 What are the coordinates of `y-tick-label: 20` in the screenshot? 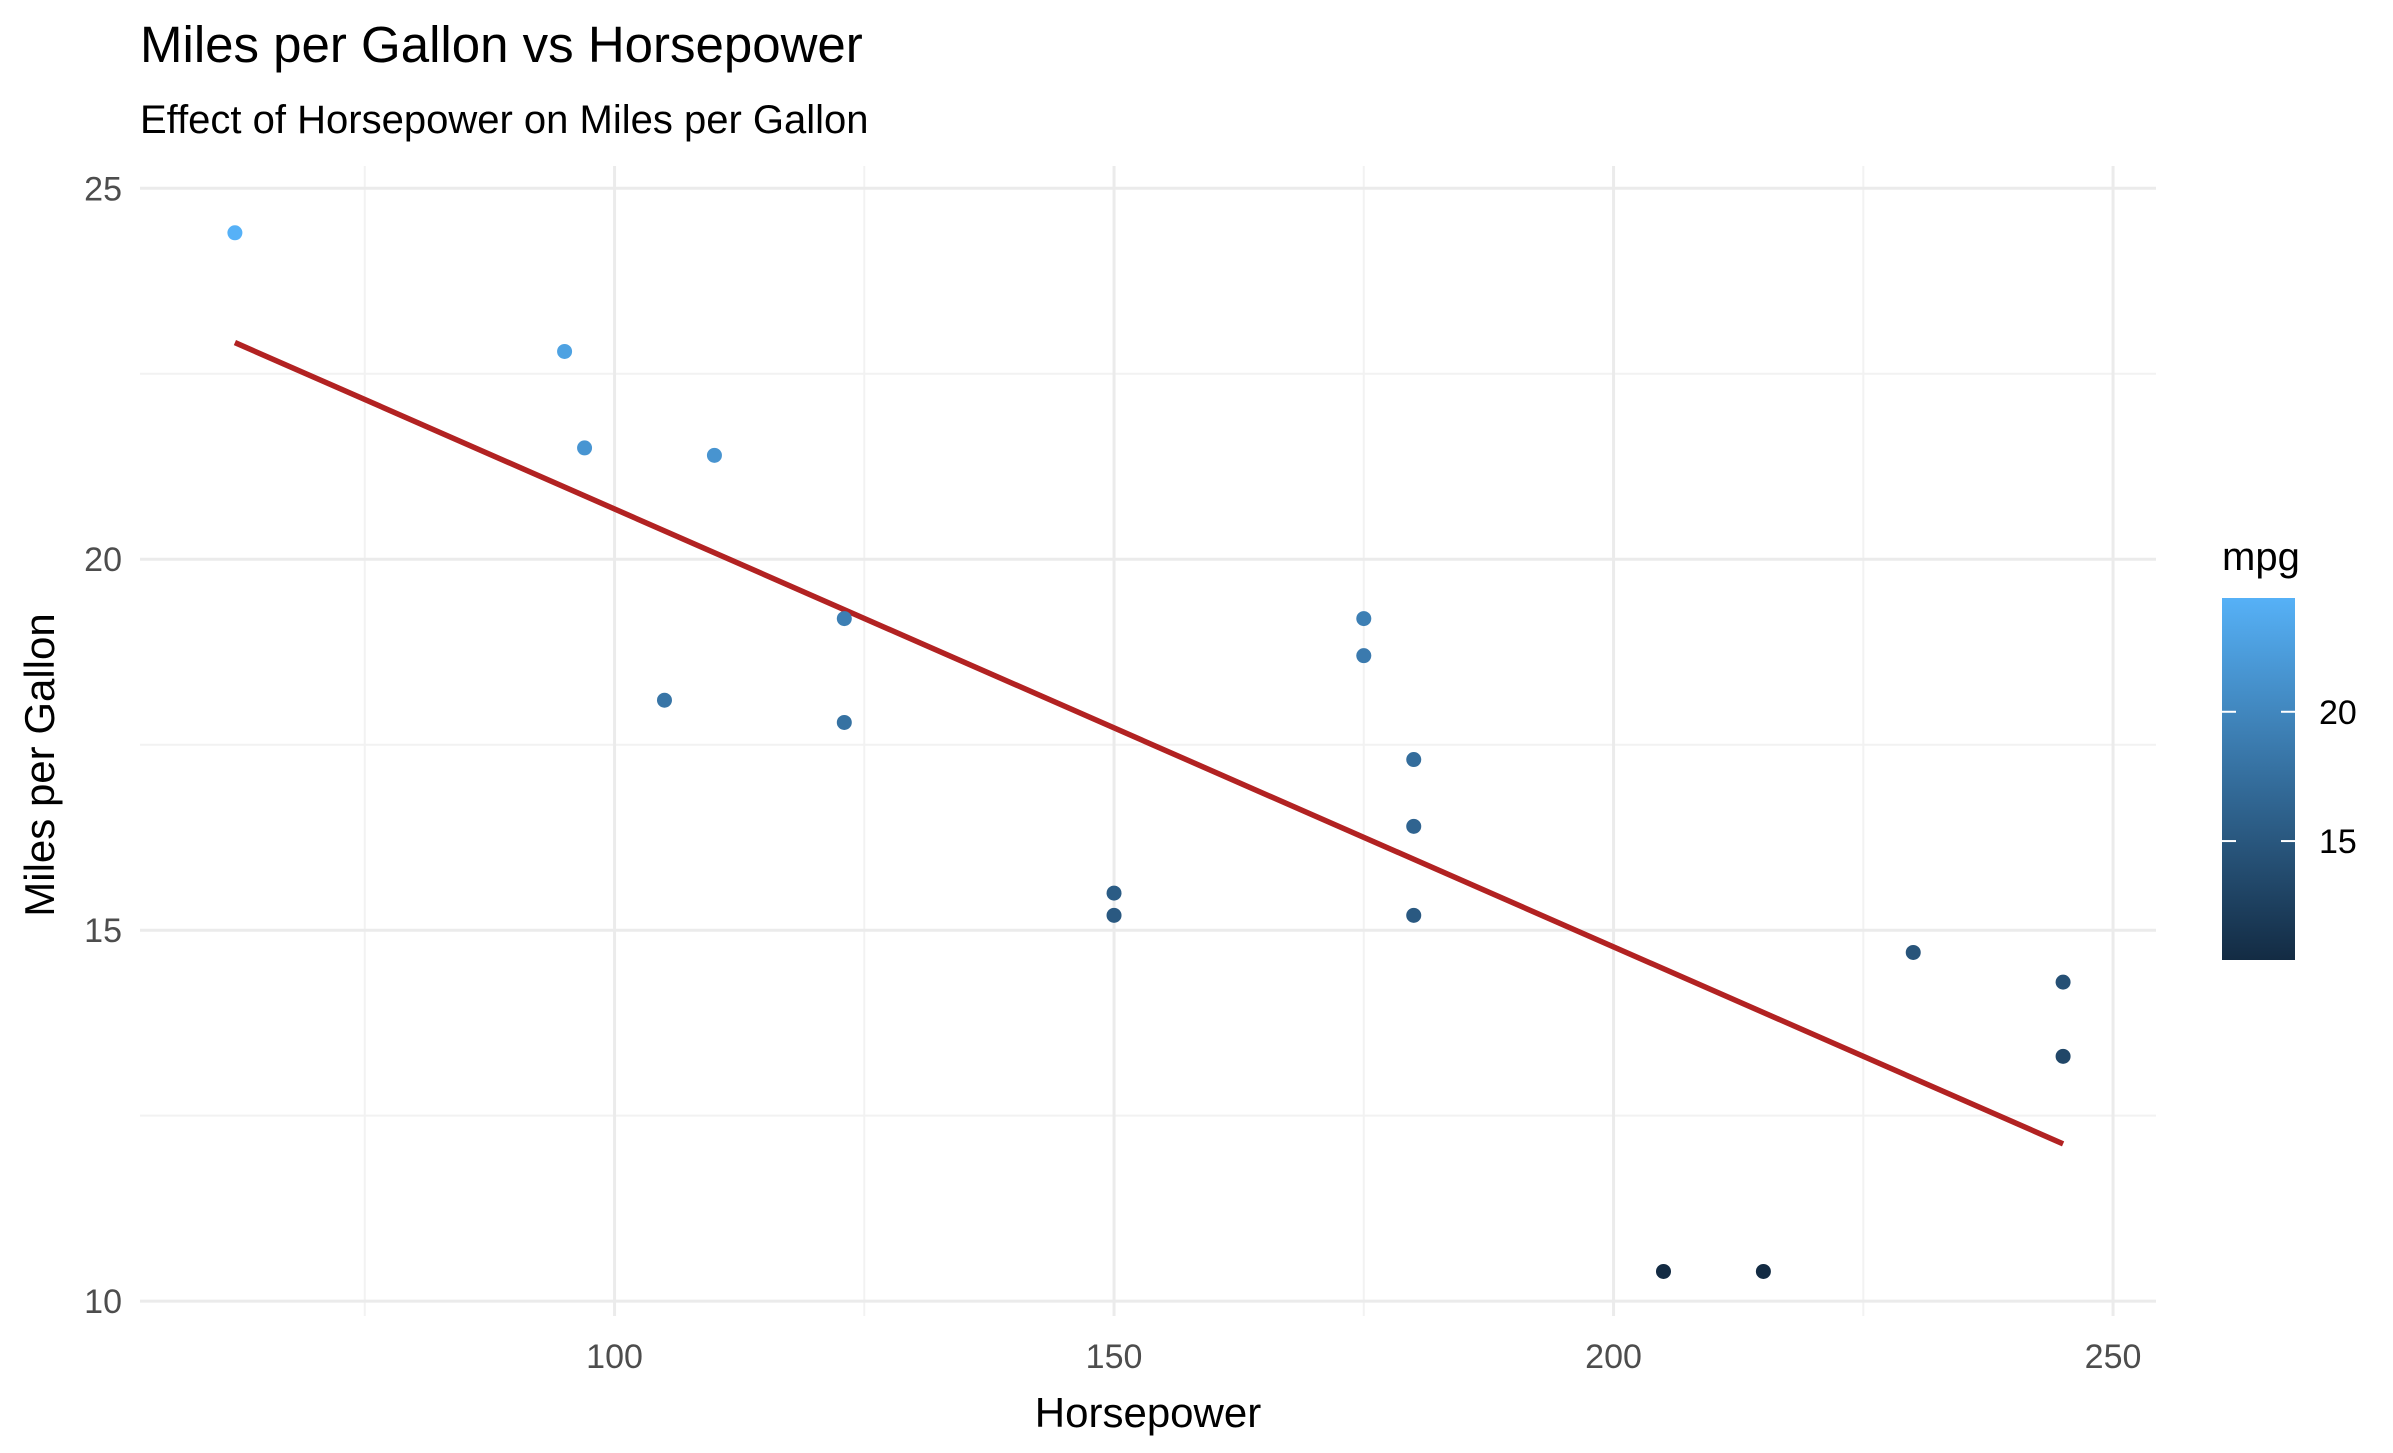 It's located at (103, 560).